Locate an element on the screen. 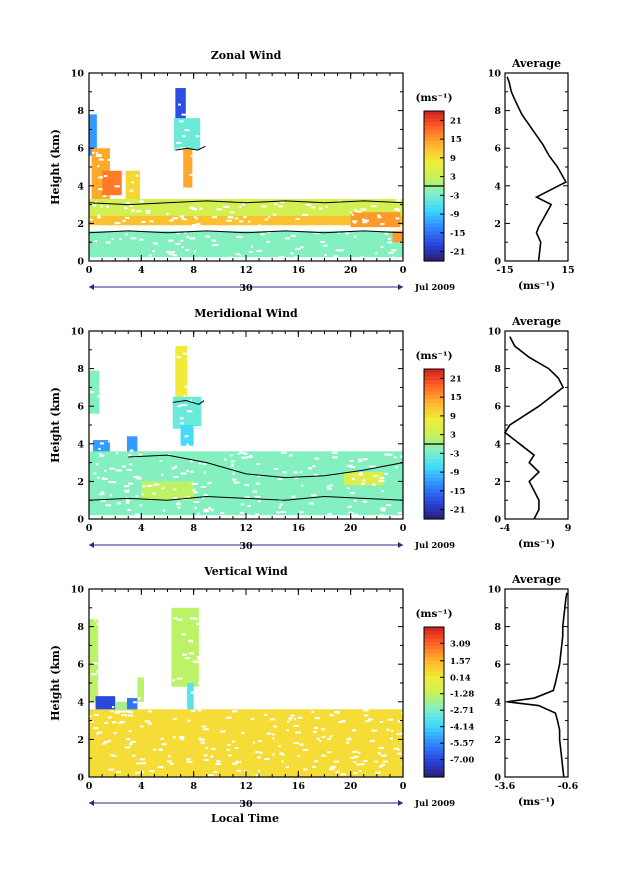 The width and height of the screenshot is (620, 873). average-x-tick-label: -4 is located at coordinates (505, 528).